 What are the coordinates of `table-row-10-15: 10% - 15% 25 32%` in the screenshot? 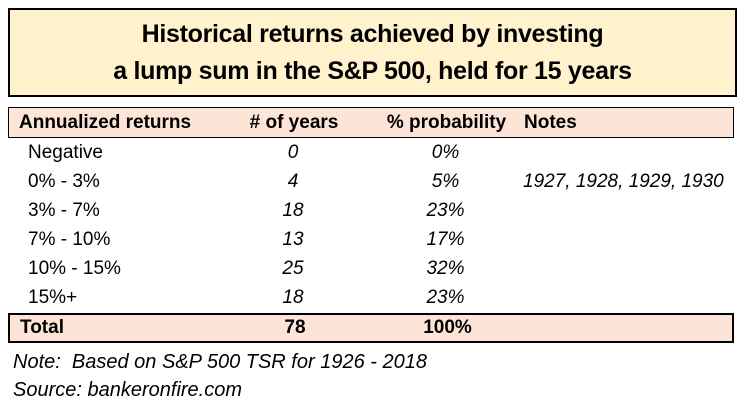 It's located at (371, 268).